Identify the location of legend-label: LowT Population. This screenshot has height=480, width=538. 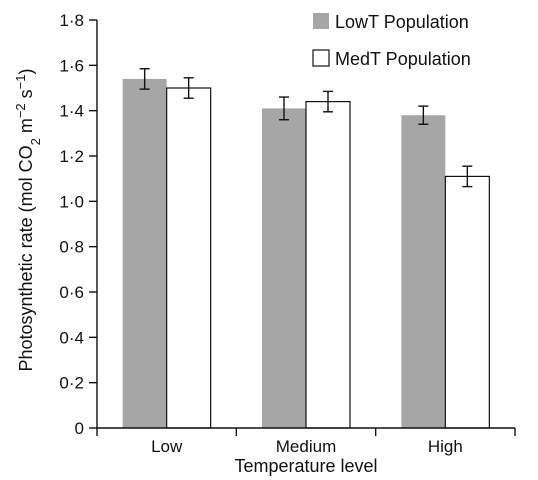
(402, 22).